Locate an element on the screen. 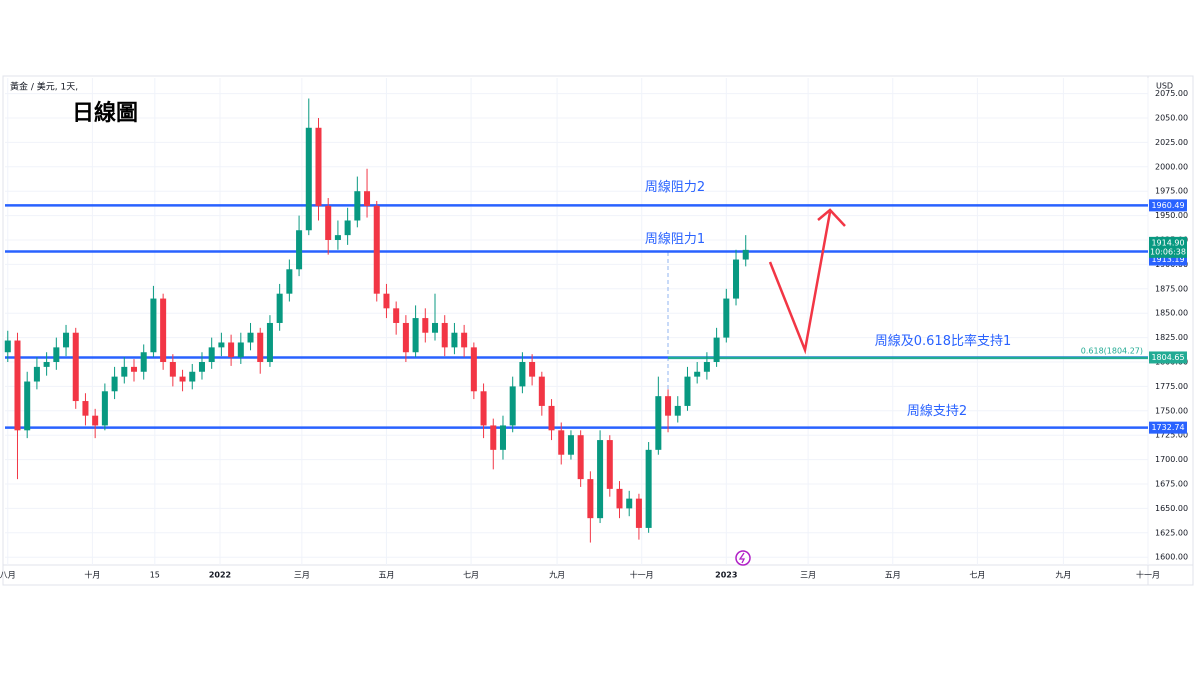  y-tick-label: 1875.00 is located at coordinates (1171, 288).